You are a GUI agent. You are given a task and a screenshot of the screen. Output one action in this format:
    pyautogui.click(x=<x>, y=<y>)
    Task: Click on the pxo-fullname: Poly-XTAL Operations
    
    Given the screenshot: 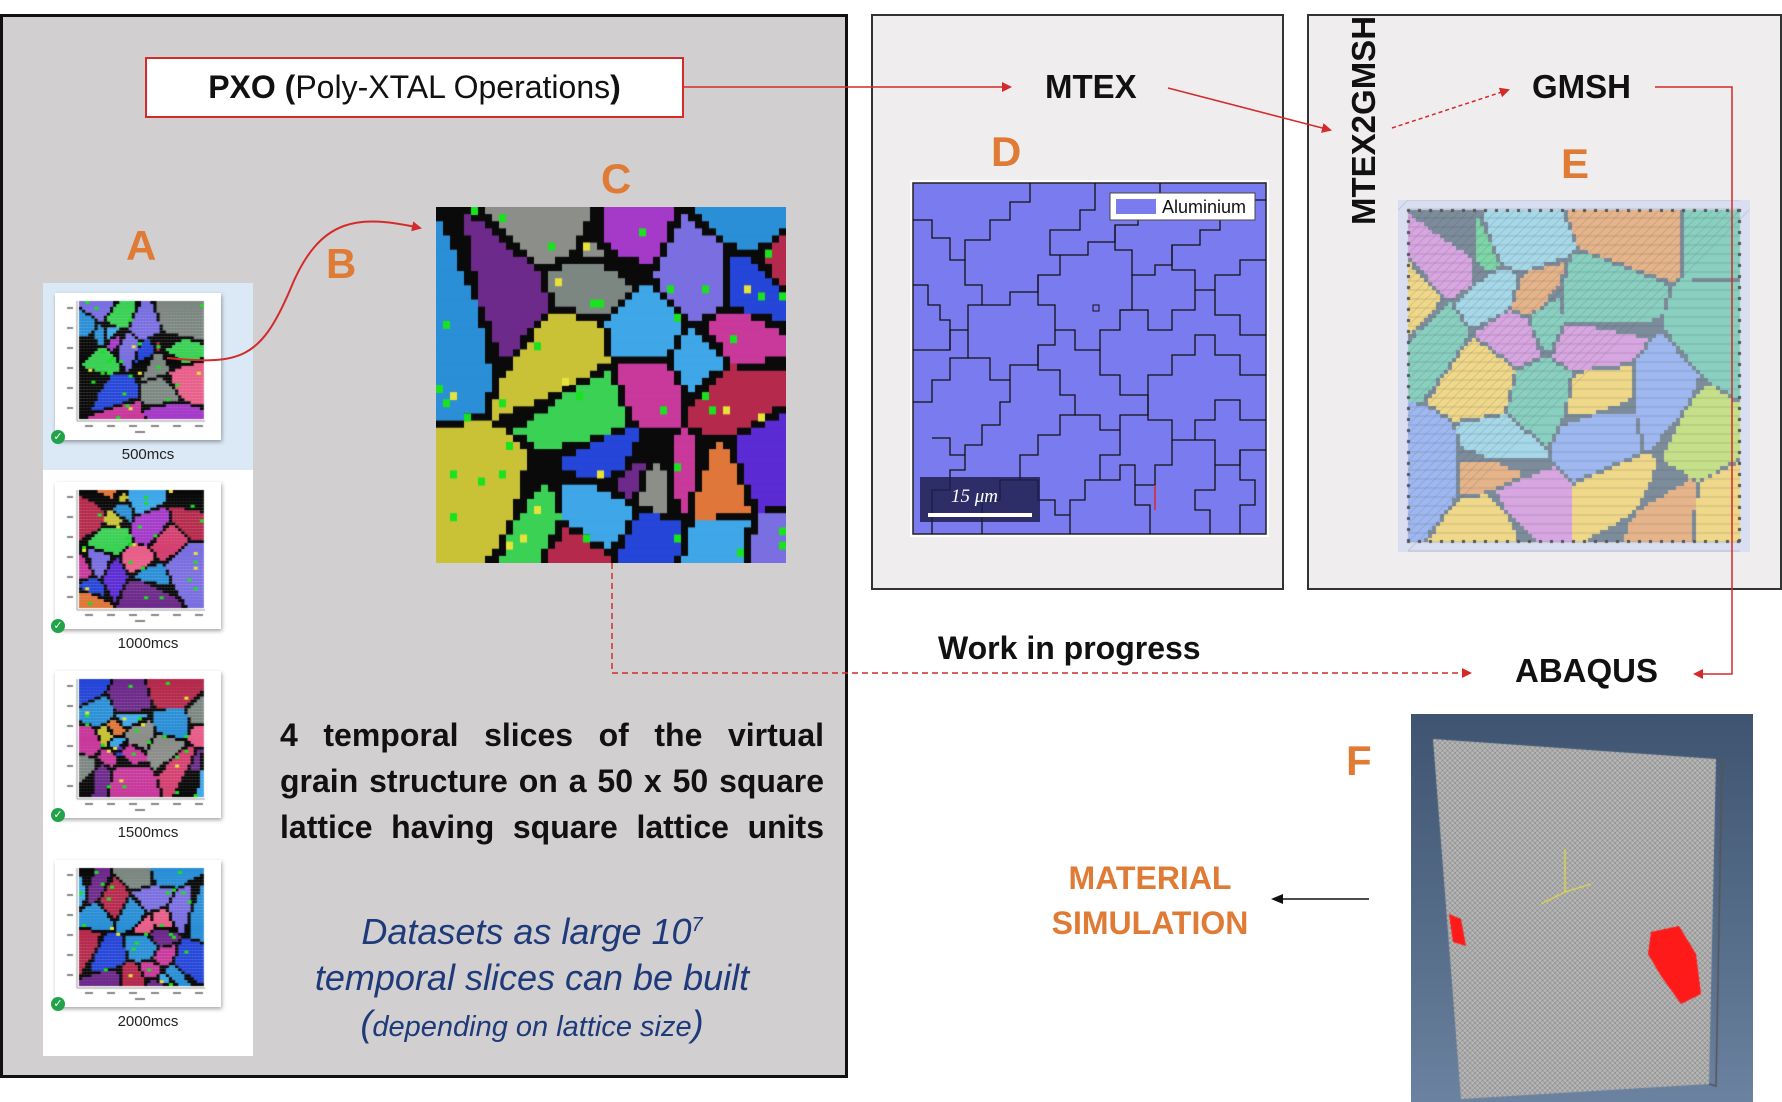 What is the action you would take?
    pyautogui.click(x=453, y=87)
    